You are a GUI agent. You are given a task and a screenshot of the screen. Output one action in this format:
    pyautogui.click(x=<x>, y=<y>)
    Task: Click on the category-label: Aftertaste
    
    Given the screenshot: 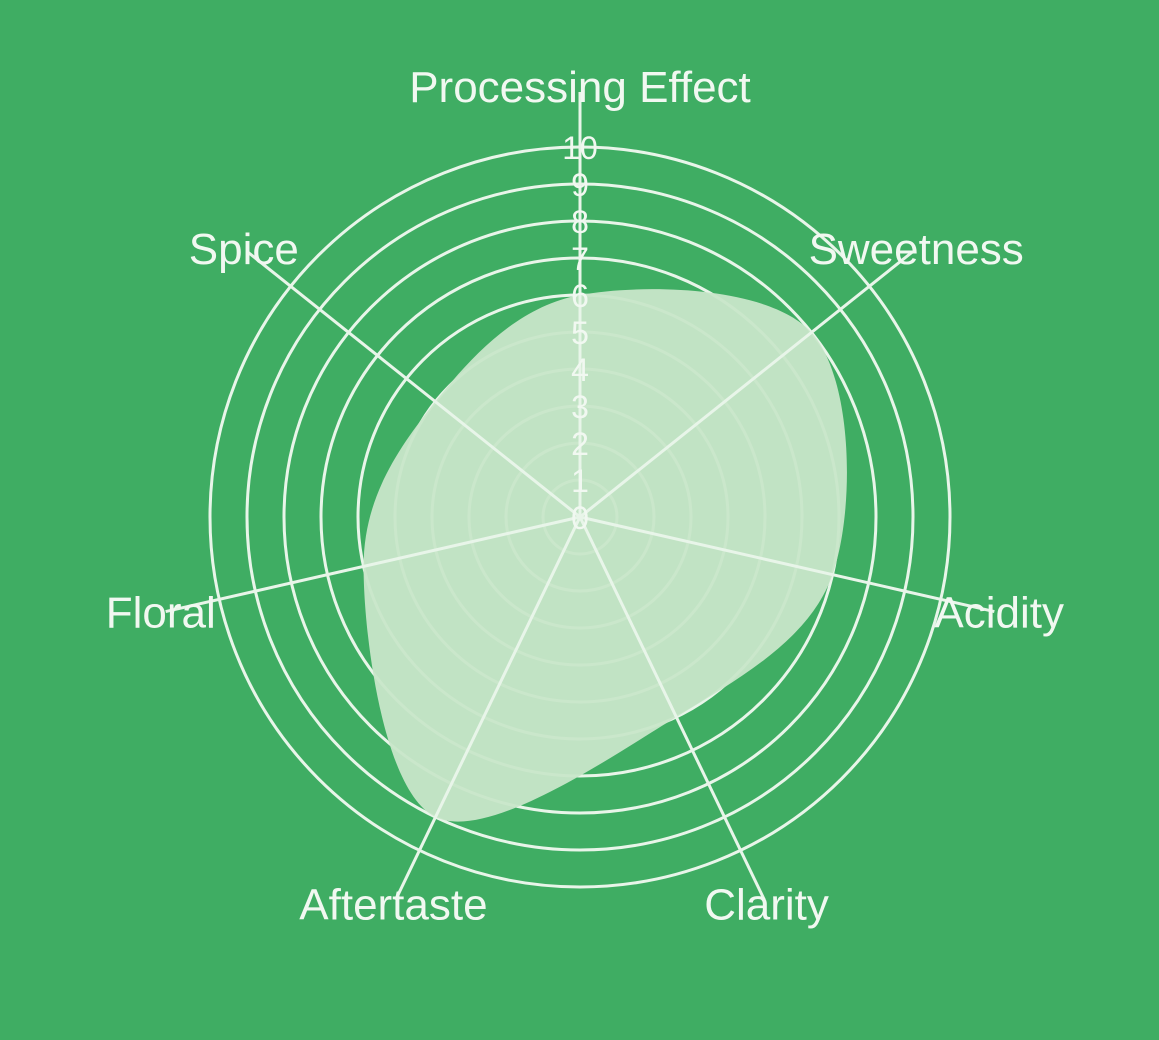 What is the action you would take?
    pyautogui.click(x=393, y=904)
    